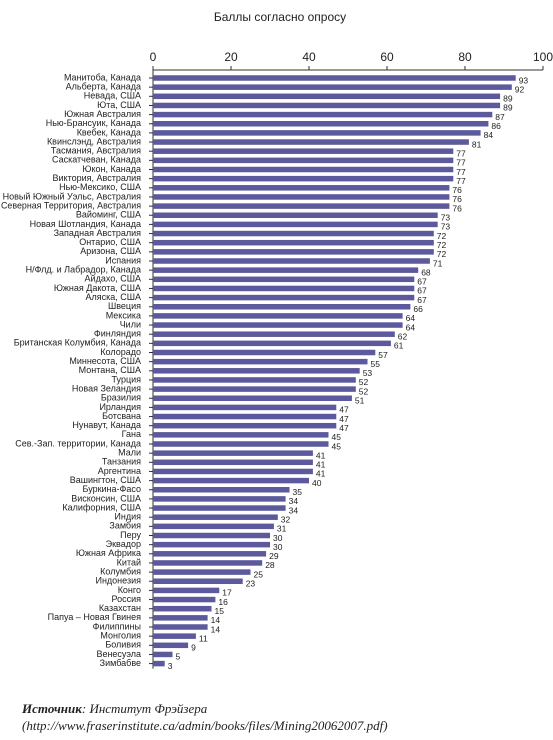 This screenshot has width=553, height=740. Describe the element at coordinates (399, 346) in the screenshot. I see `value-label: 61` at that location.